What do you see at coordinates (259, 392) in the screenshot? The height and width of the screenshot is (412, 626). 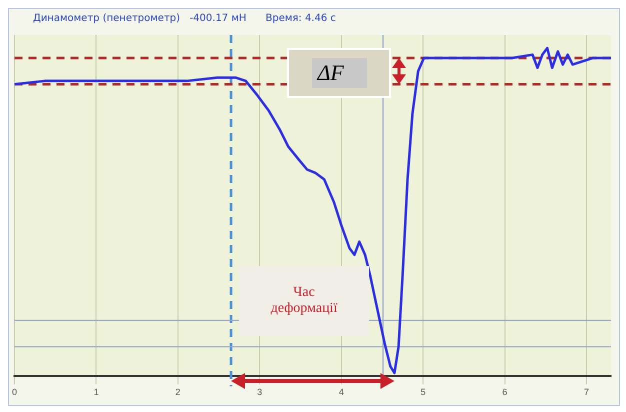 I see `x-tick-label: 3` at bounding box center [259, 392].